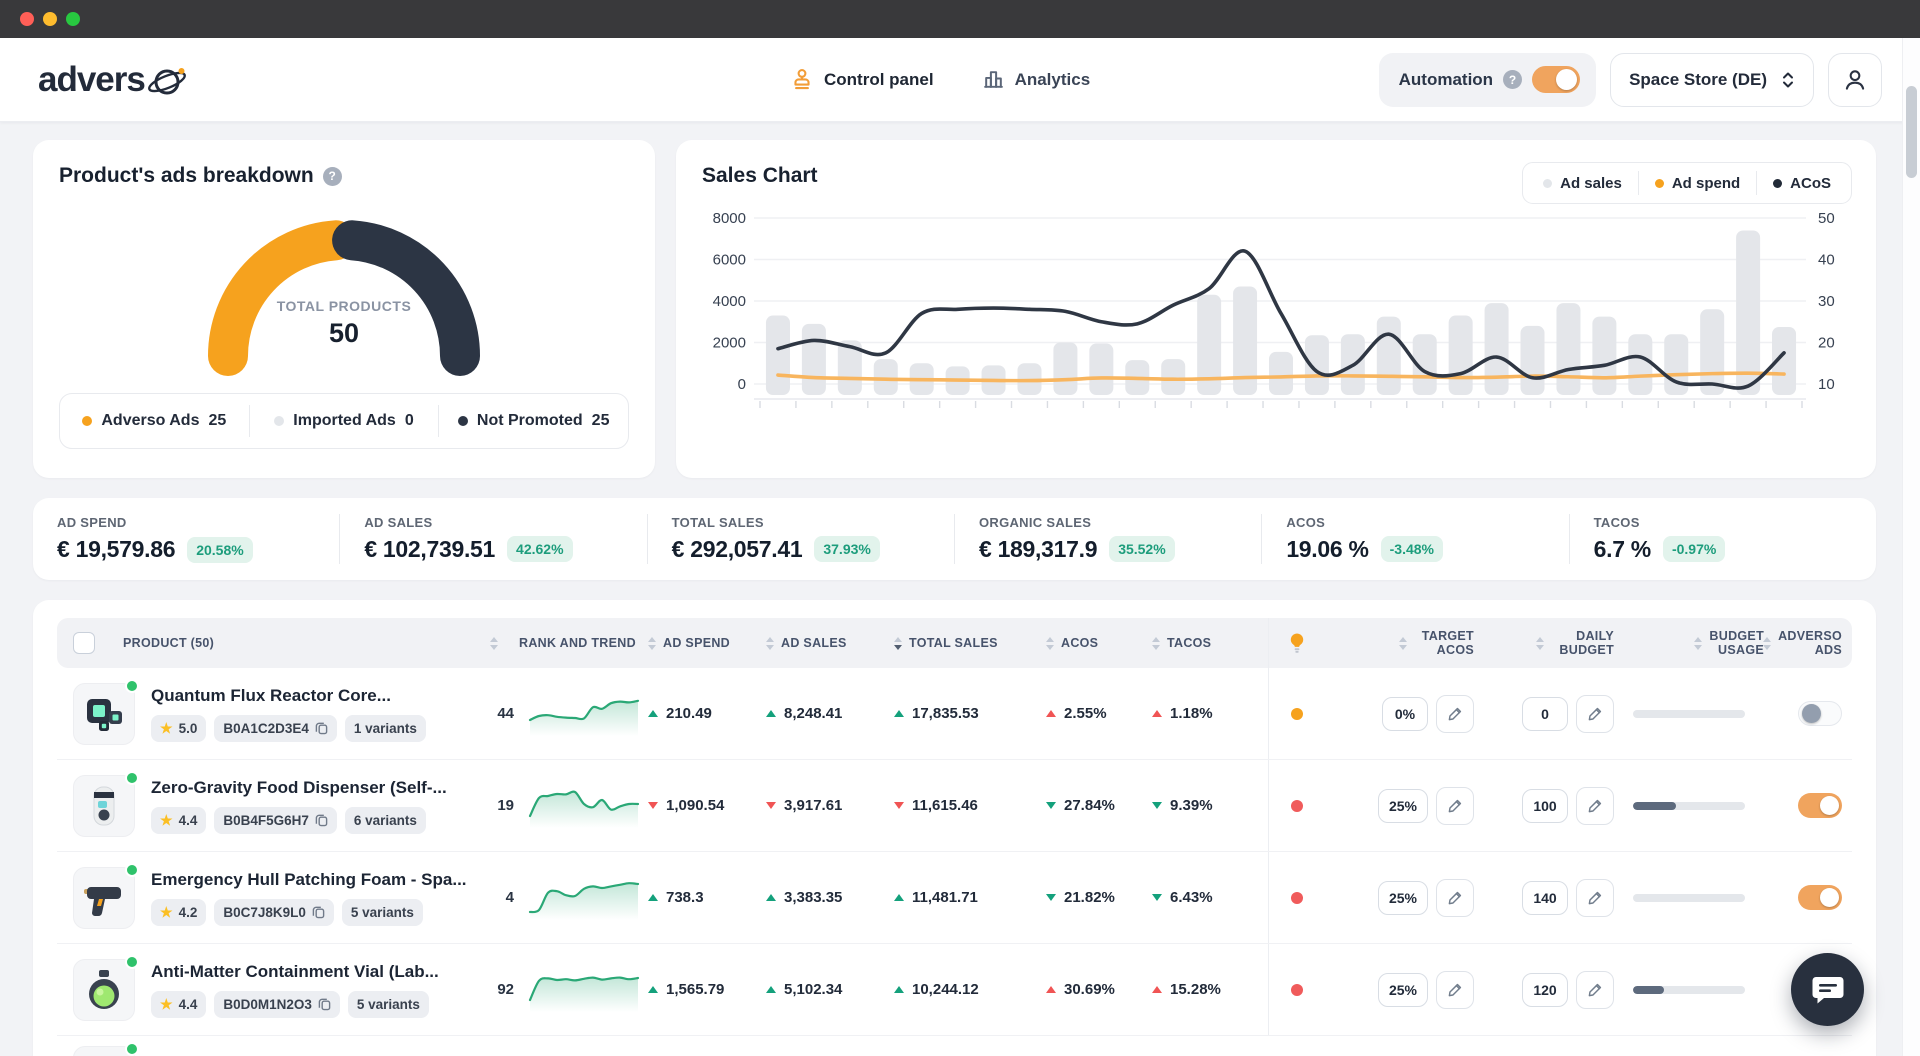  Describe the element at coordinates (1210, 643) in the screenshot. I see `column-header-tacos: TACOS` at that location.